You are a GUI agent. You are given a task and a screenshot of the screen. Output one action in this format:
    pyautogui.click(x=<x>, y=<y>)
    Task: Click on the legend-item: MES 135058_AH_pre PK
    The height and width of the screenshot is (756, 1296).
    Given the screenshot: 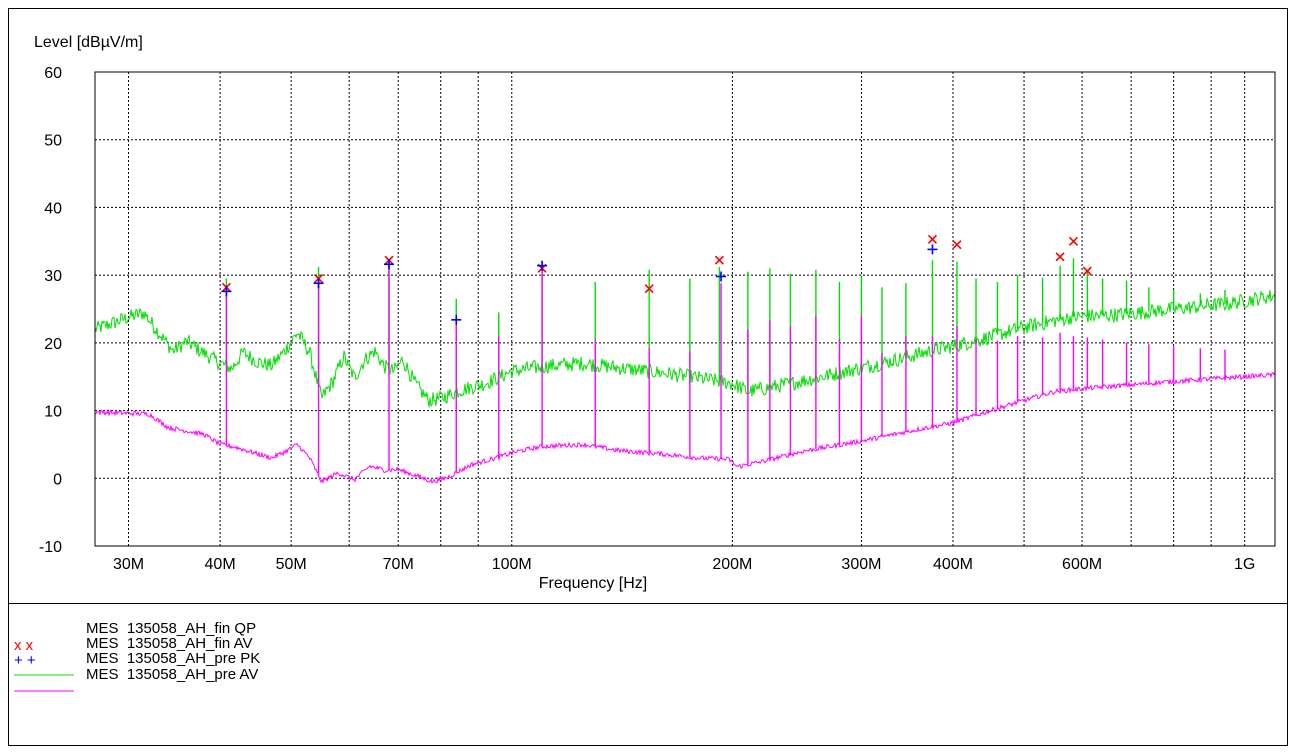 What is the action you would take?
    pyautogui.click(x=136, y=663)
    